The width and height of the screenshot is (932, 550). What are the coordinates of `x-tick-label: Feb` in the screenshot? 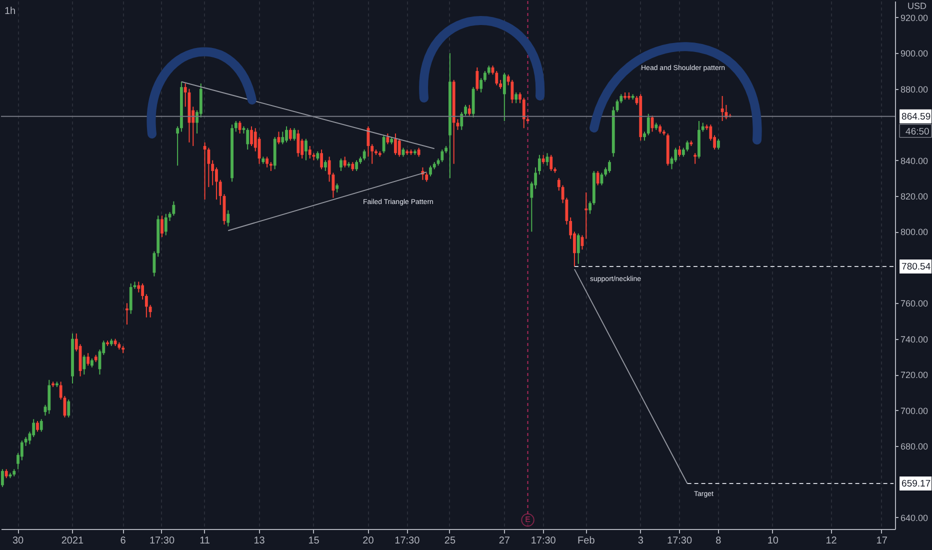 It's located at (587, 541).